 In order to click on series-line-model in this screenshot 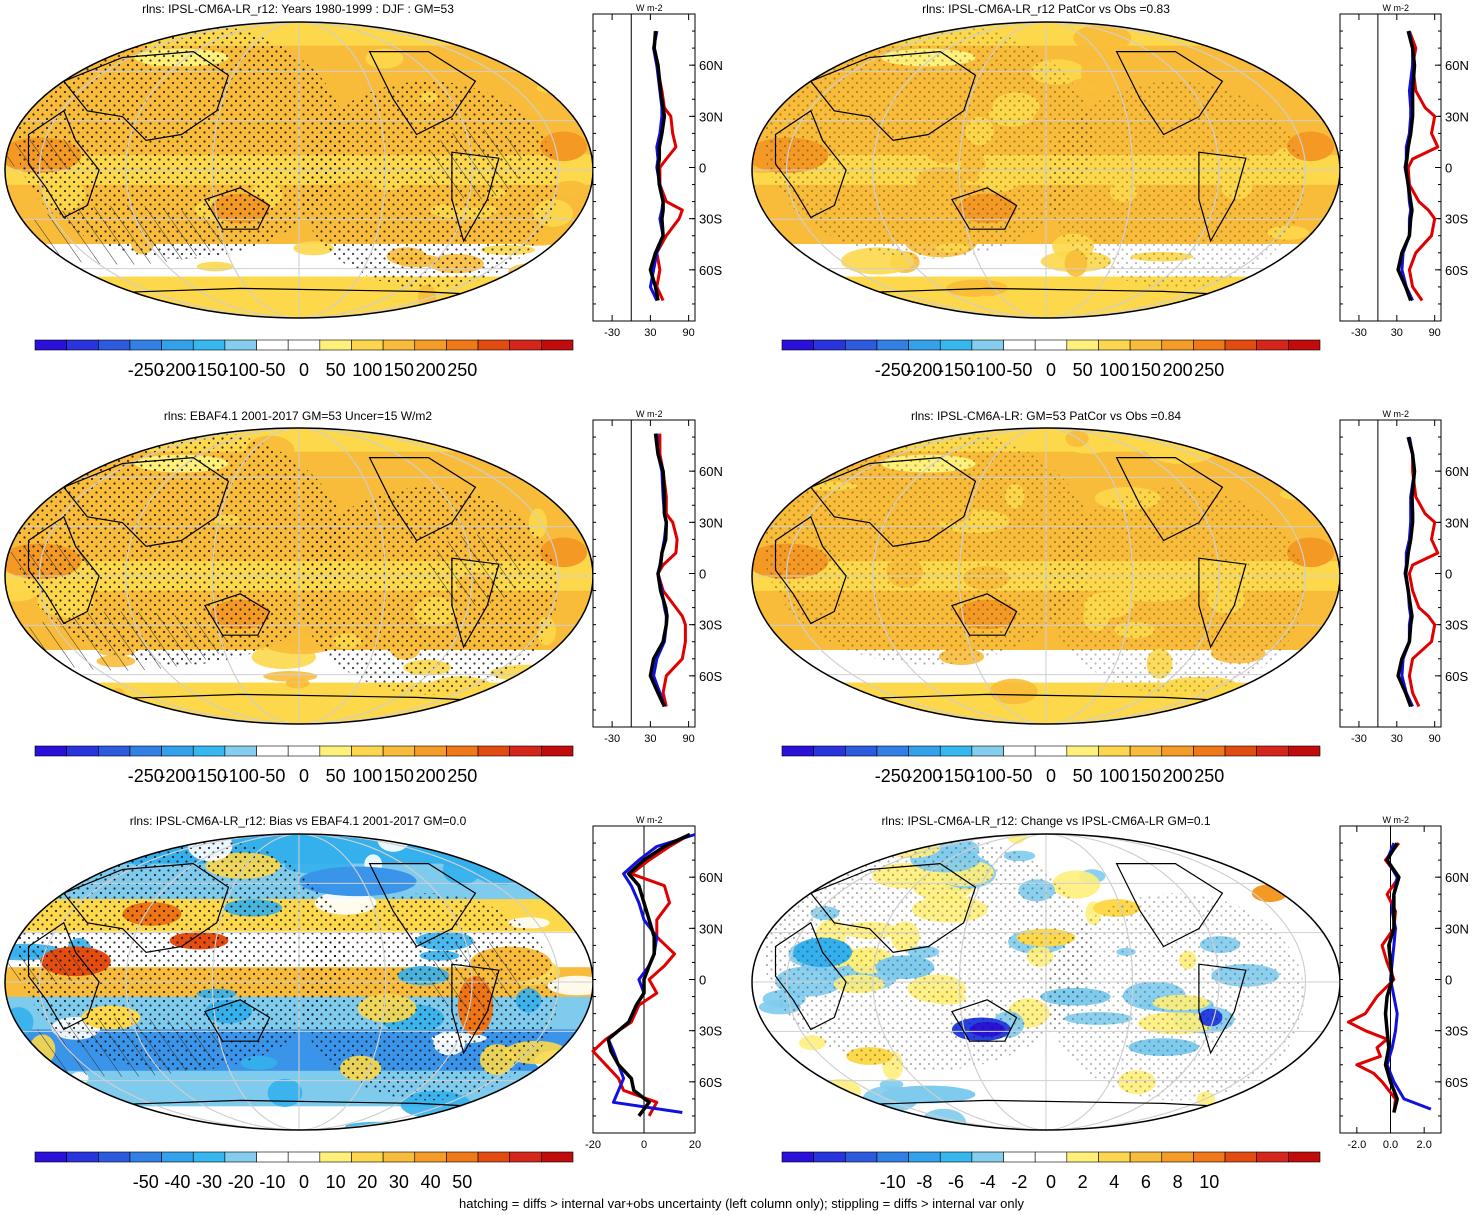, I will do `click(1423, 166)`.